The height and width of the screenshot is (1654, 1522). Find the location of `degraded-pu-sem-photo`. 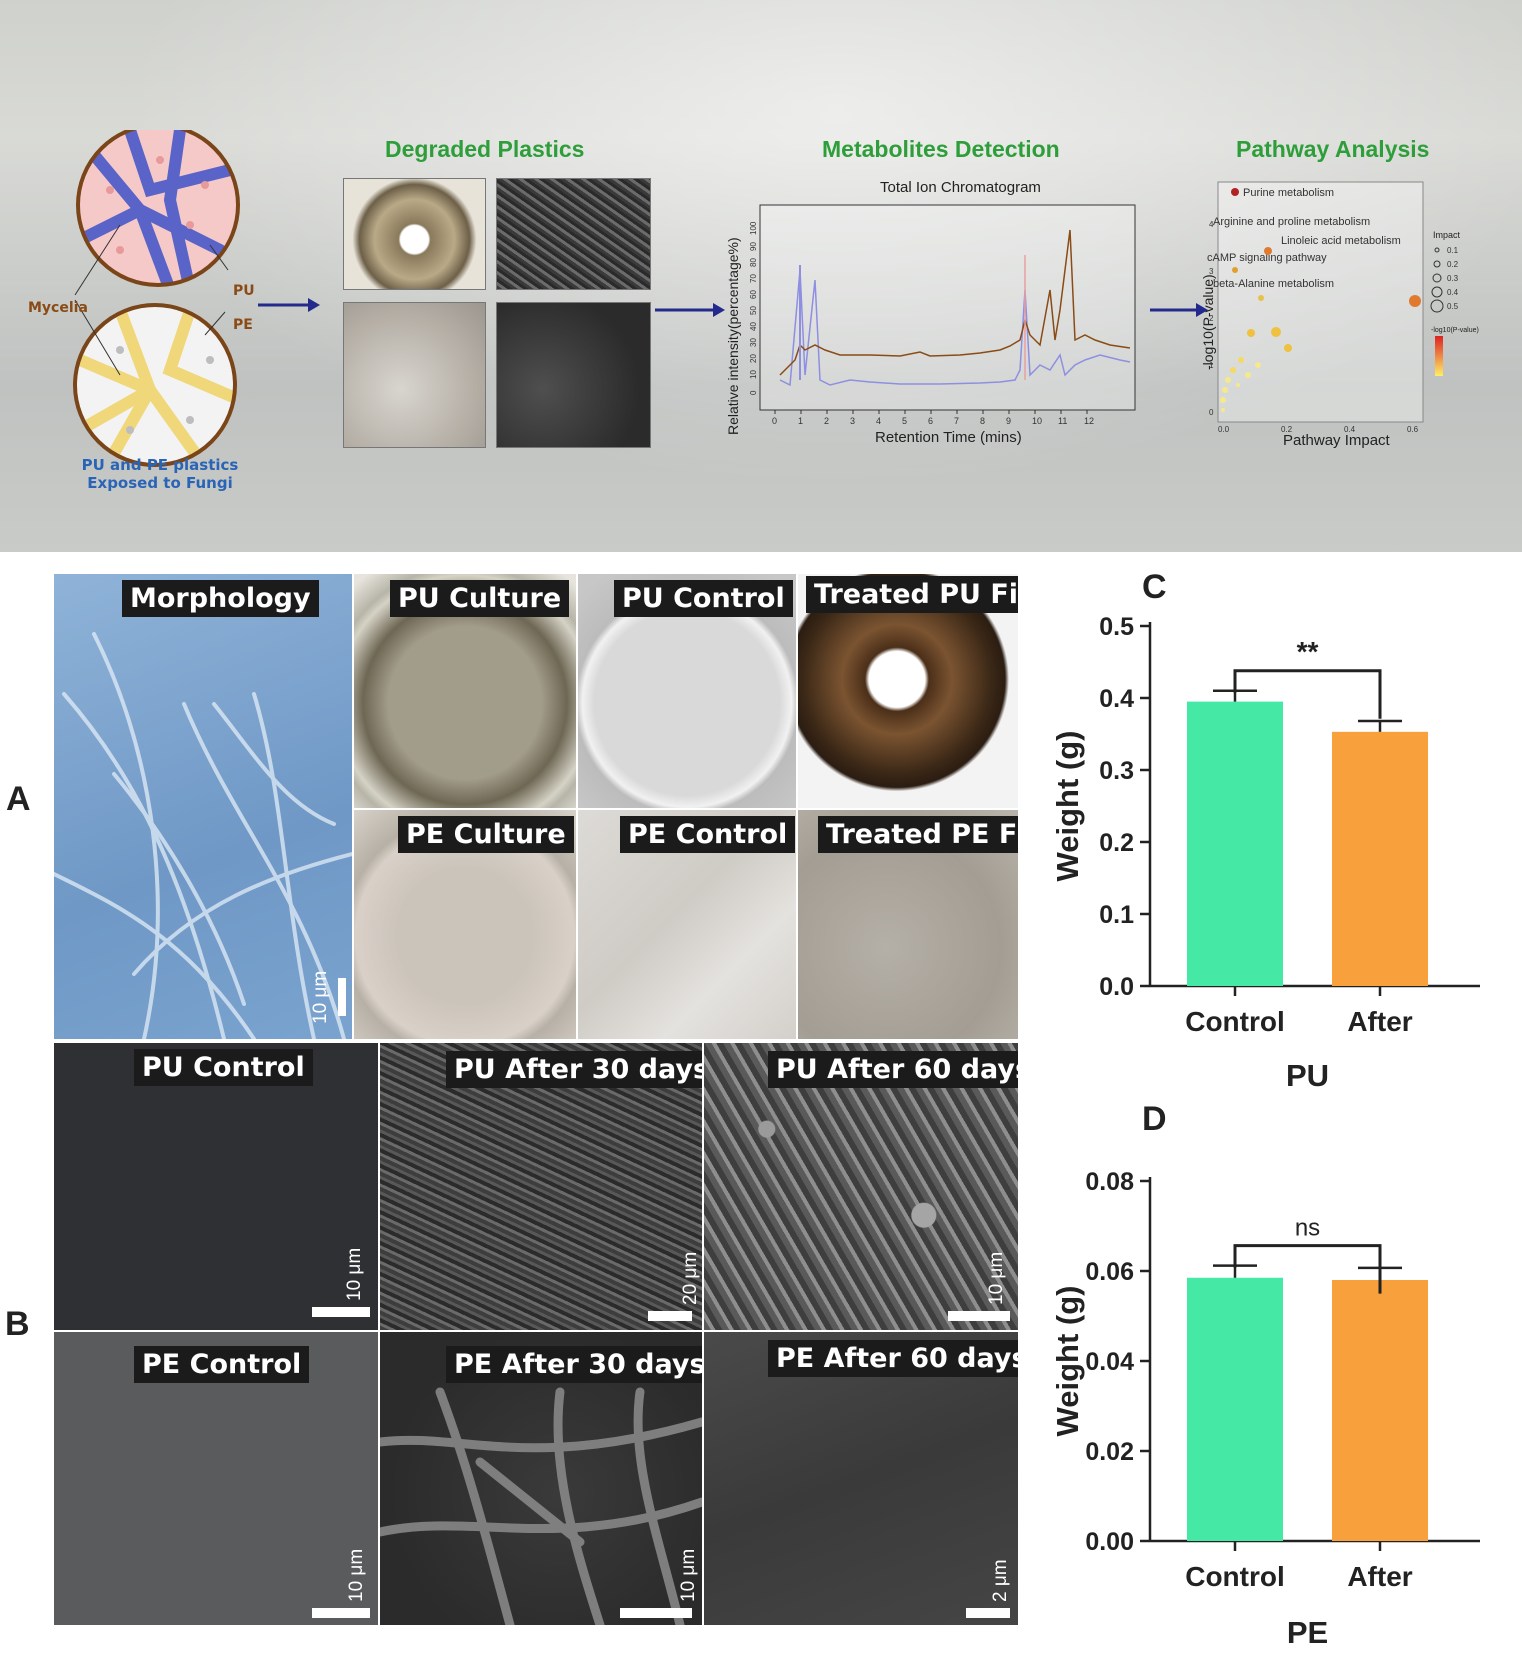

degraded-pu-sem-photo is located at coordinates (573, 234).